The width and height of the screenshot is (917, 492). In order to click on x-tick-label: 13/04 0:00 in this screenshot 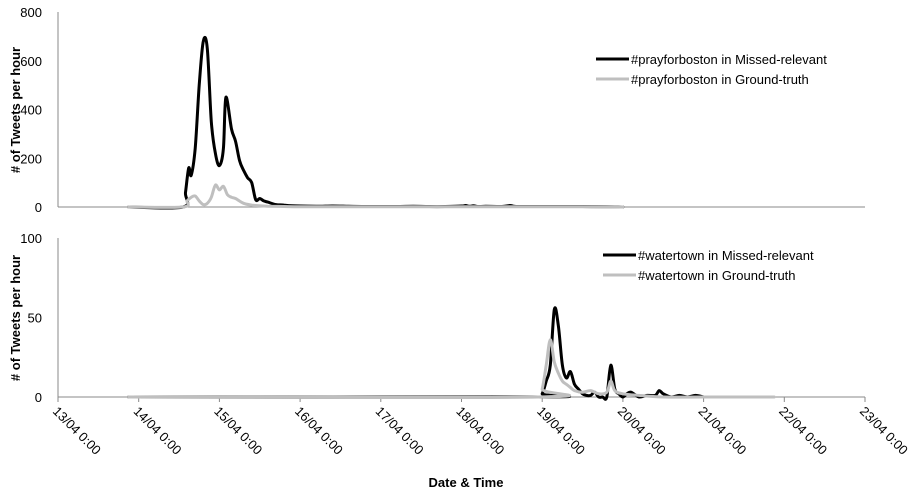, I will do `click(77, 431)`.